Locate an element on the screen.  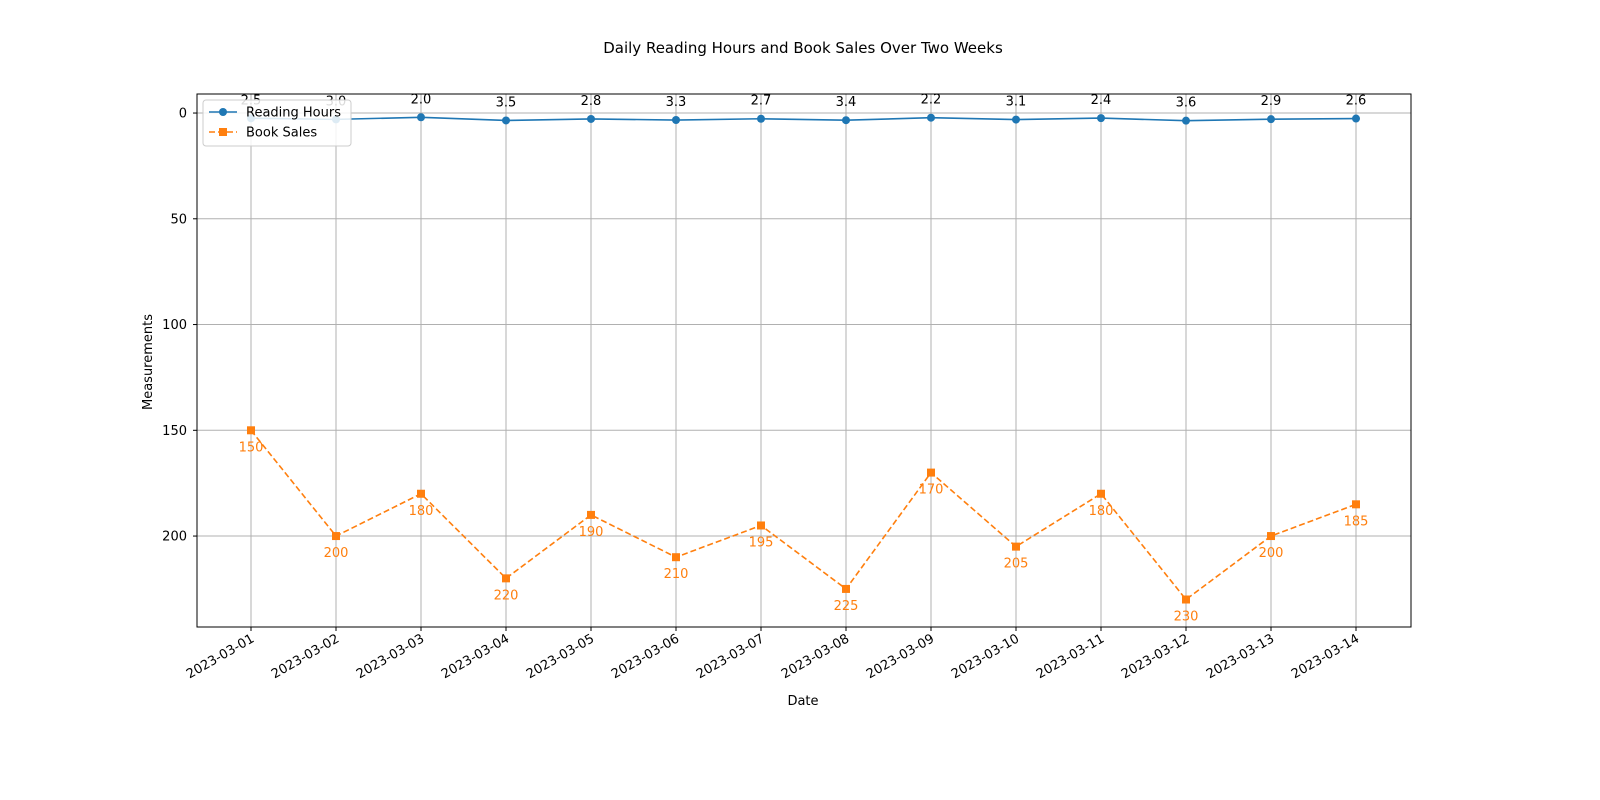
data-label: 185 is located at coordinates (1356, 521).